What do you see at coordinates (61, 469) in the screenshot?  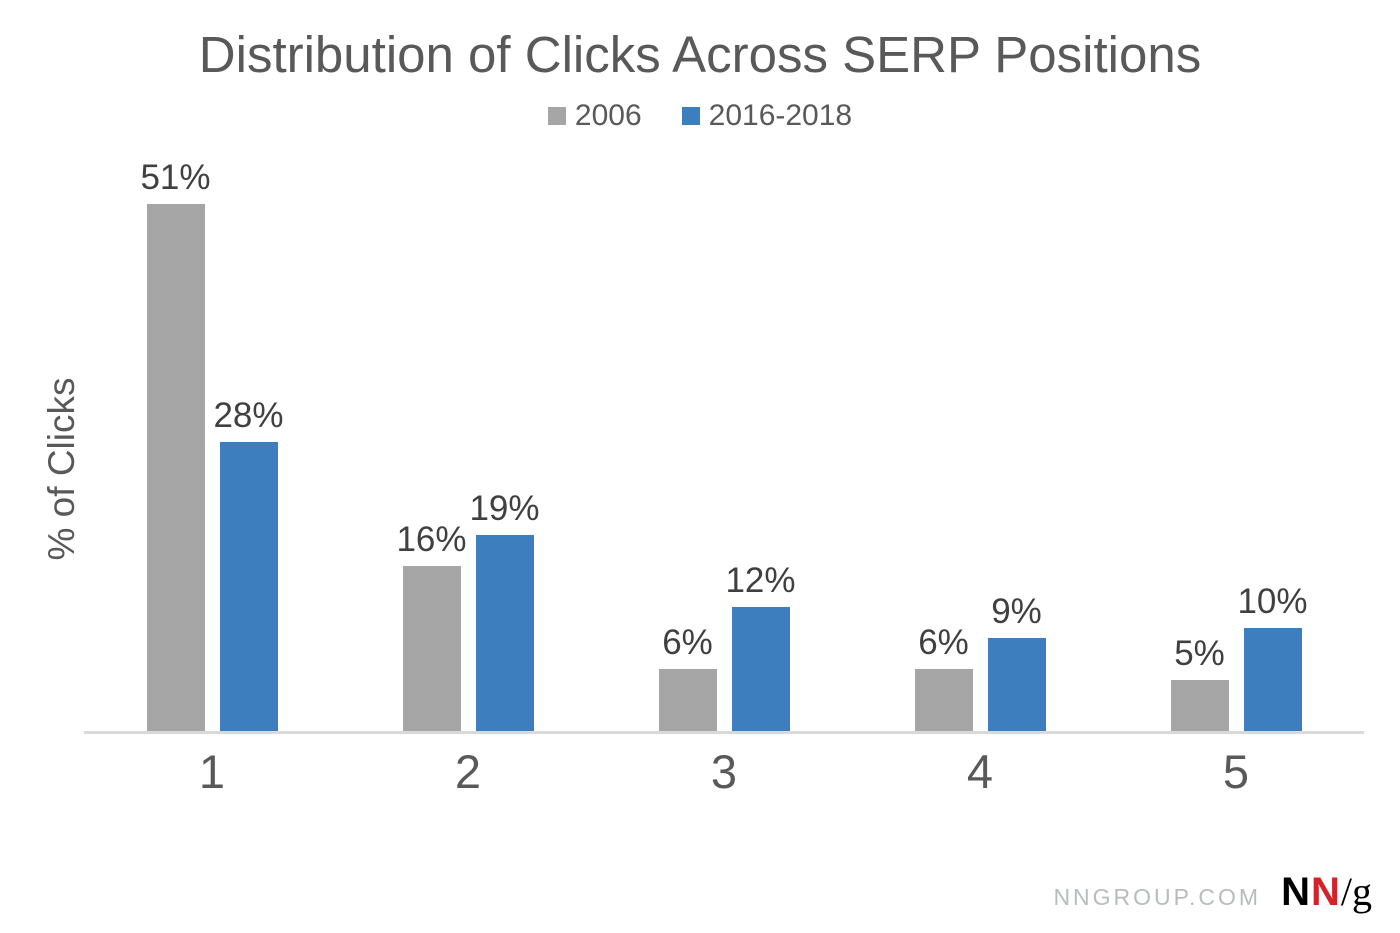 I see `y-axis-label: % of Clicks` at bounding box center [61, 469].